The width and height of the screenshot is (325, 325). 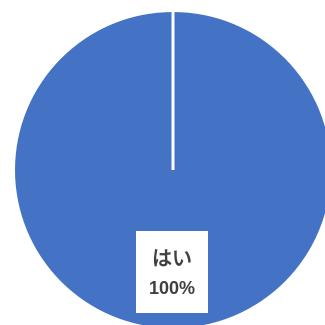 I want to click on data-label: はい 100%, so click(x=172, y=272).